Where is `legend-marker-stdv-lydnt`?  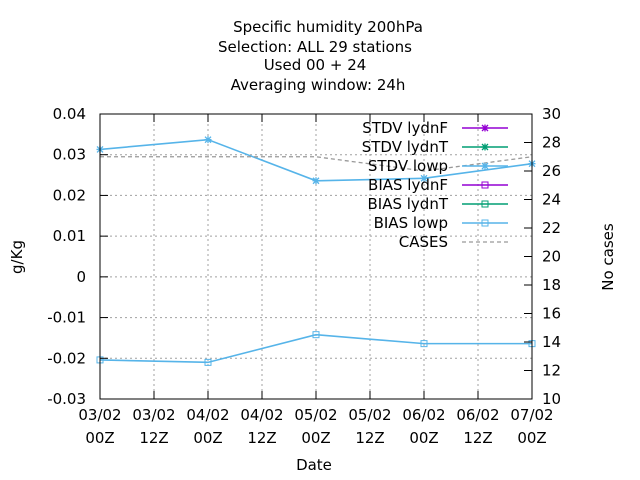 legend-marker-stdv-lydnt is located at coordinates (485, 147).